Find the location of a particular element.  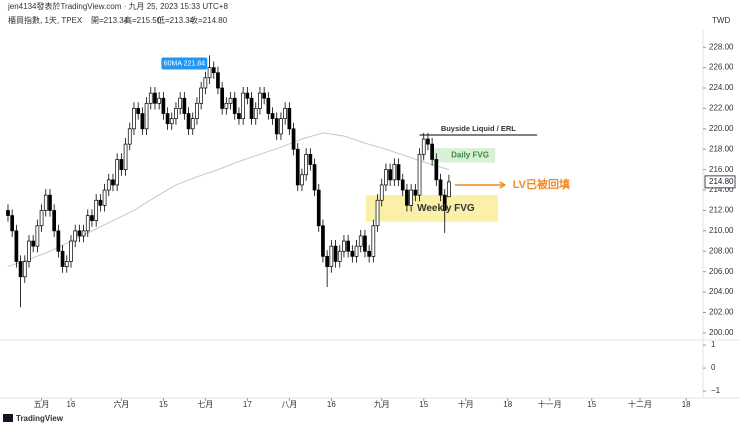

y-tick-label: 228.00 is located at coordinates (721, 46).